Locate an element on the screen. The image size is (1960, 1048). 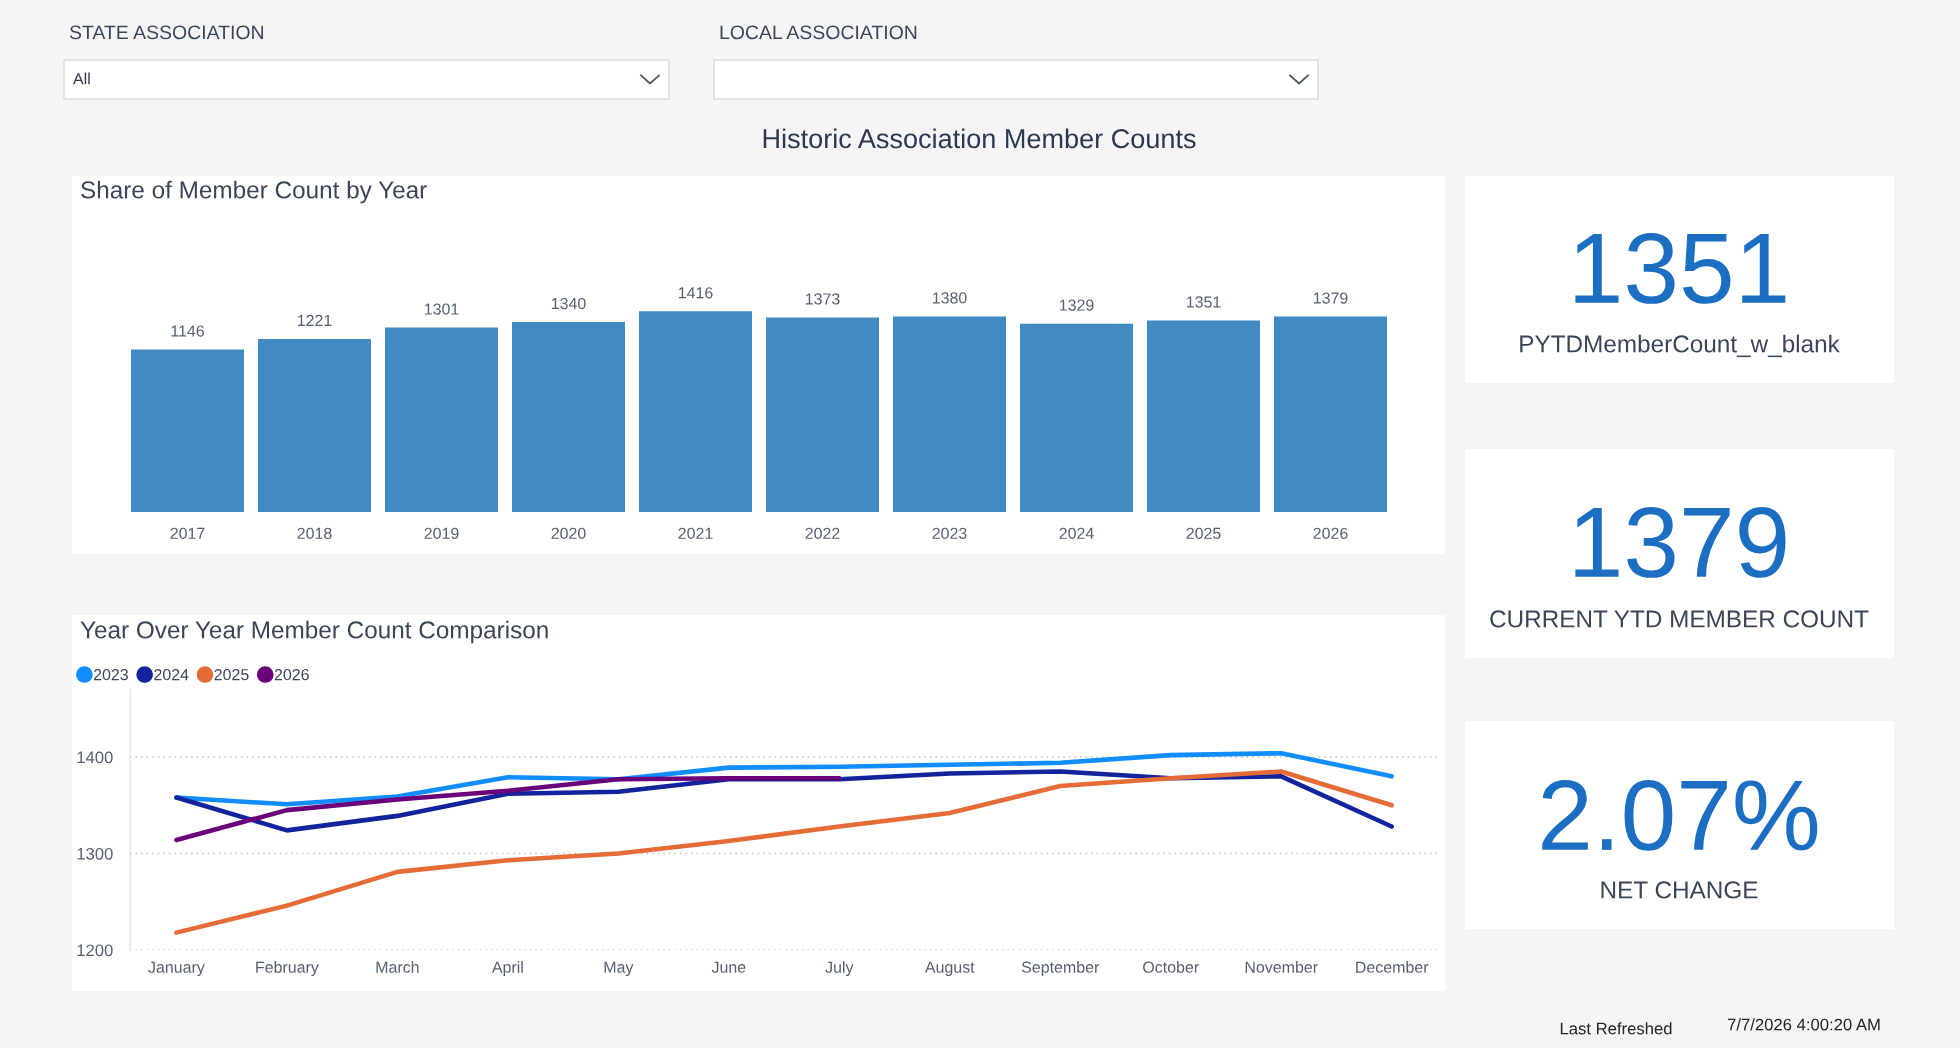
text: Historic Association Member Counts is located at coordinates (979, 138).